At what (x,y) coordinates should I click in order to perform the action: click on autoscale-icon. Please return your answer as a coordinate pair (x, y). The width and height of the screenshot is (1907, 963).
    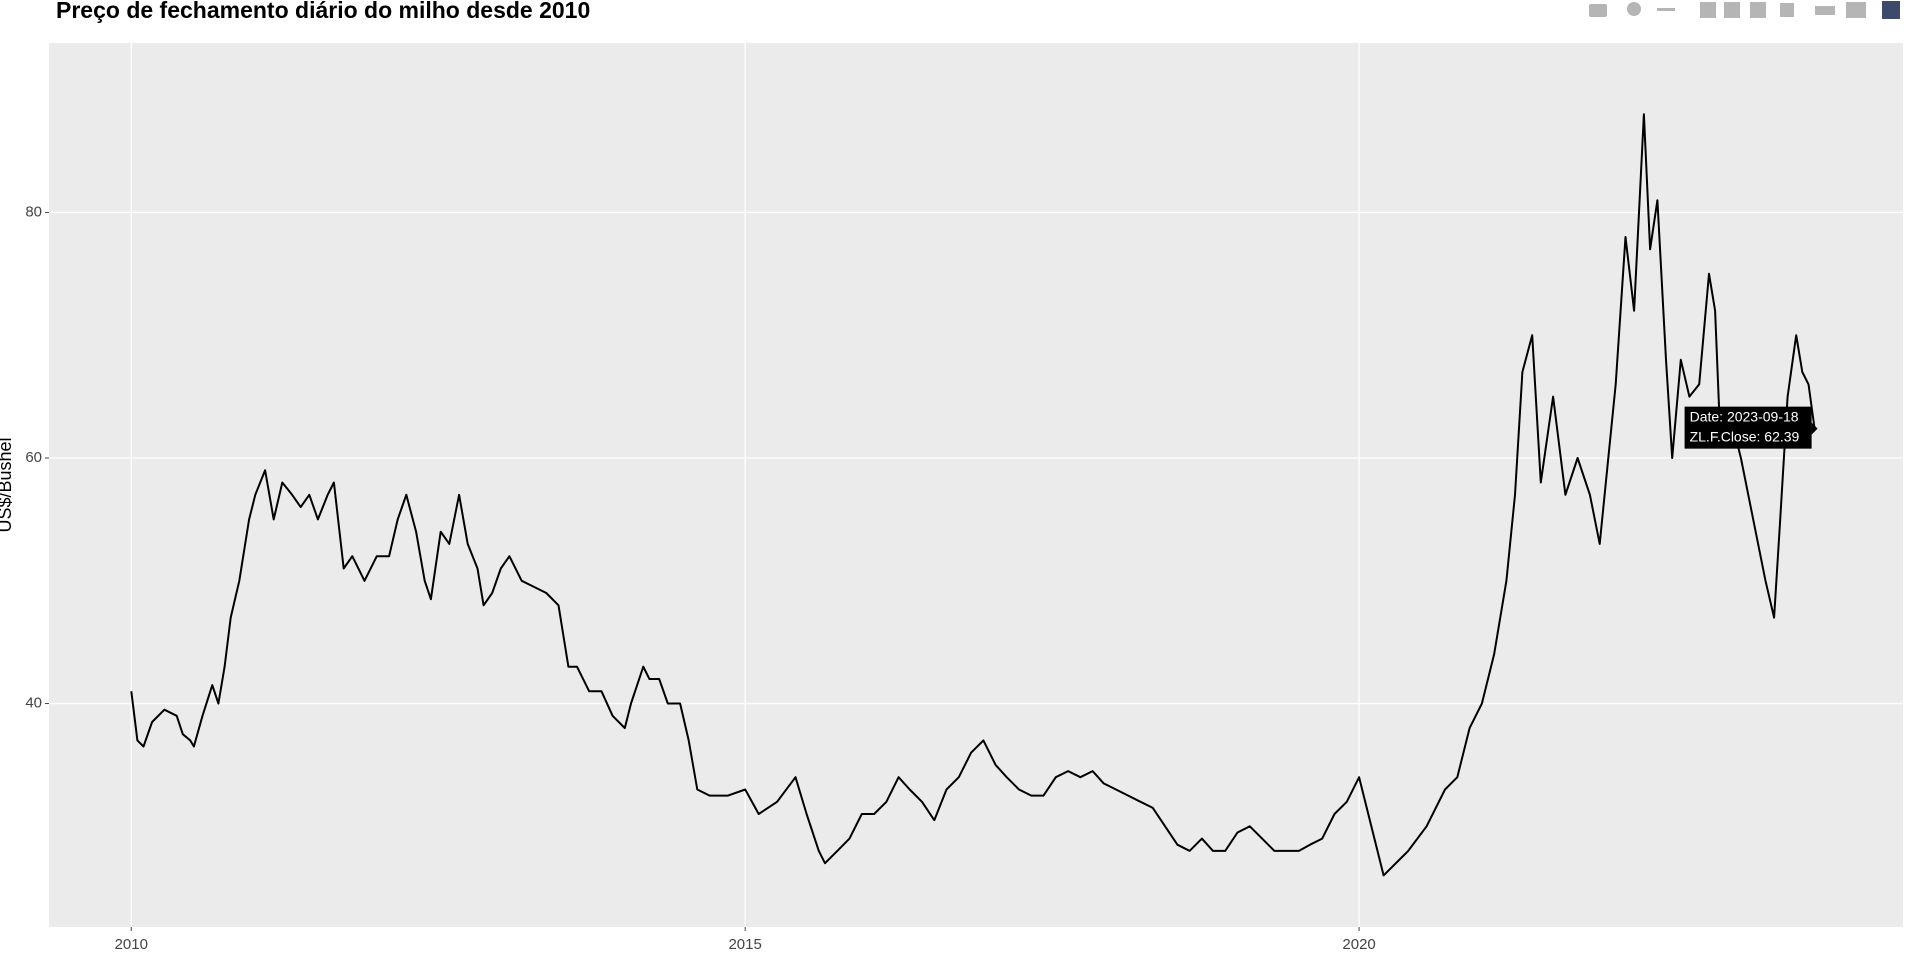
    Looking at the image, I should click on (1758, 10).